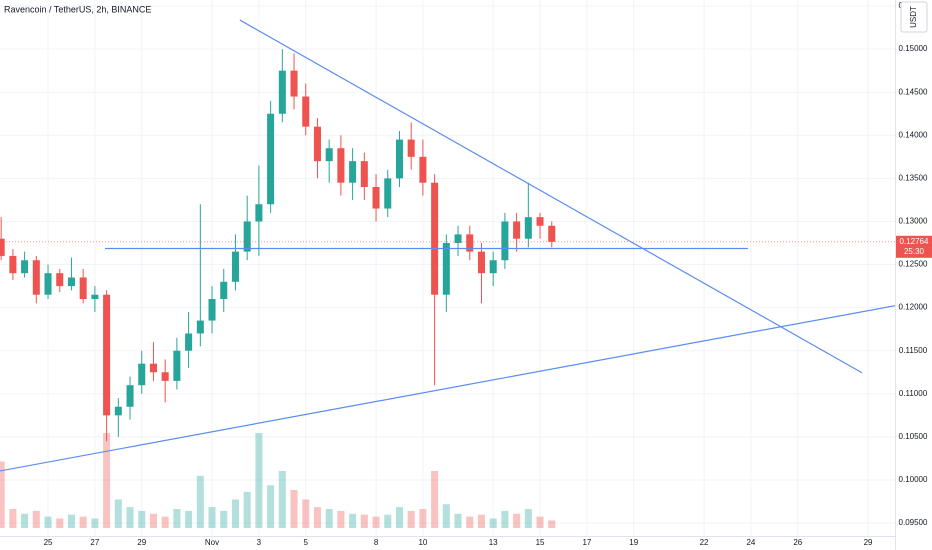  Describe the element at coordinates (704, 542) in the screenshot. I see `x-tick-label: 22` at that location.